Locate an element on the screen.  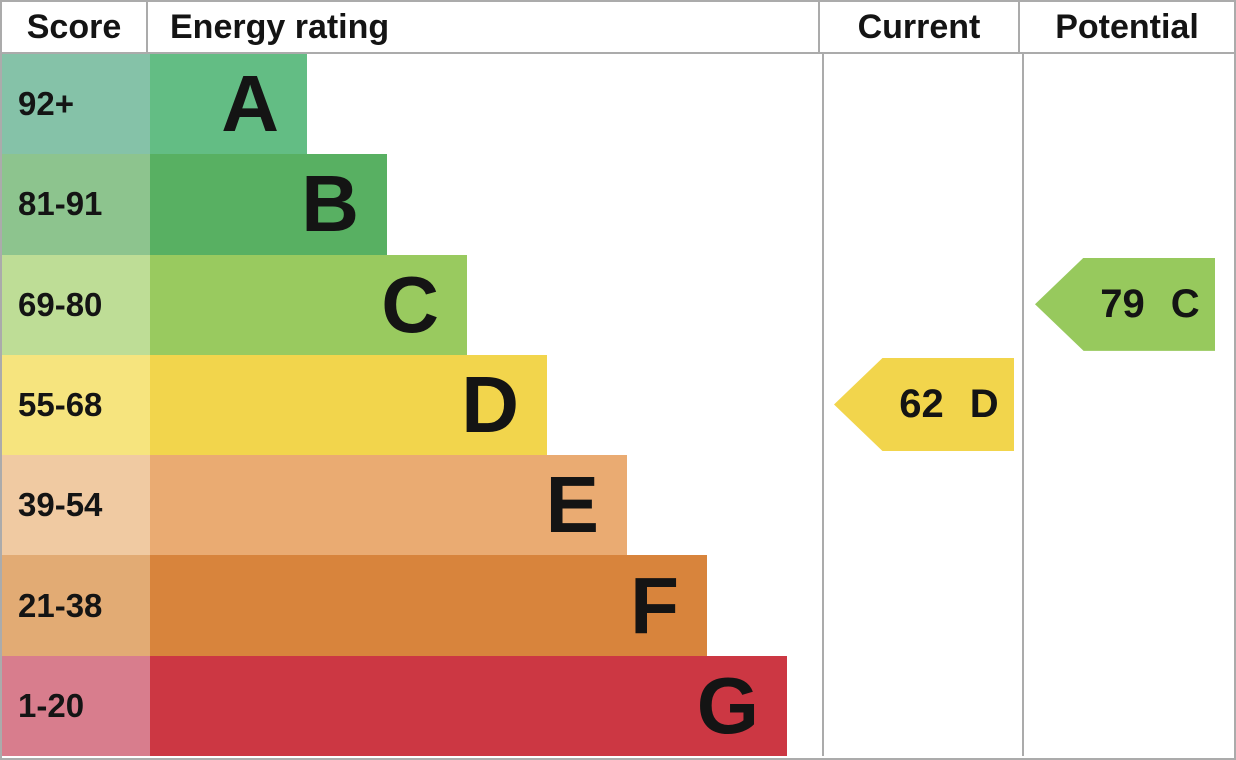
band-row-a: 92+ A is located at coordinates (412, 104).